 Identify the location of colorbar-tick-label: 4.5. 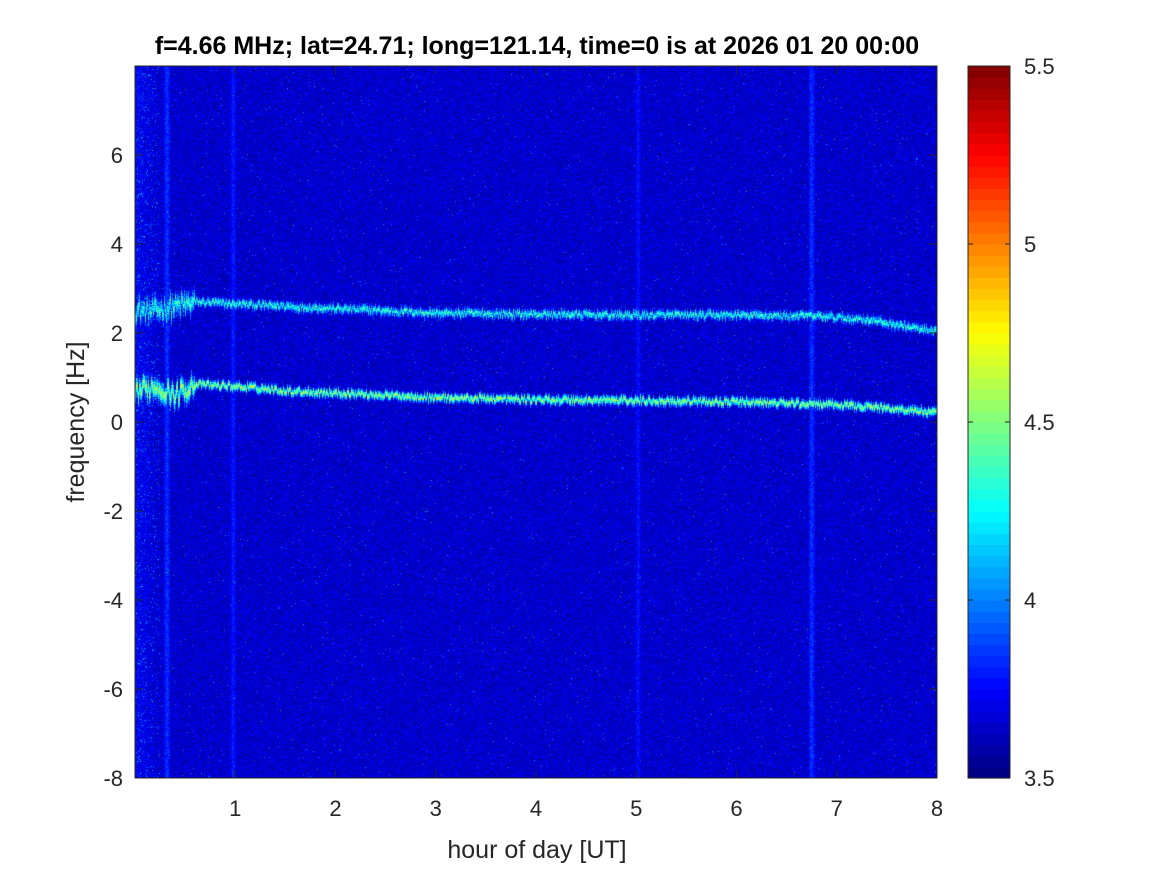
(1039, 422).